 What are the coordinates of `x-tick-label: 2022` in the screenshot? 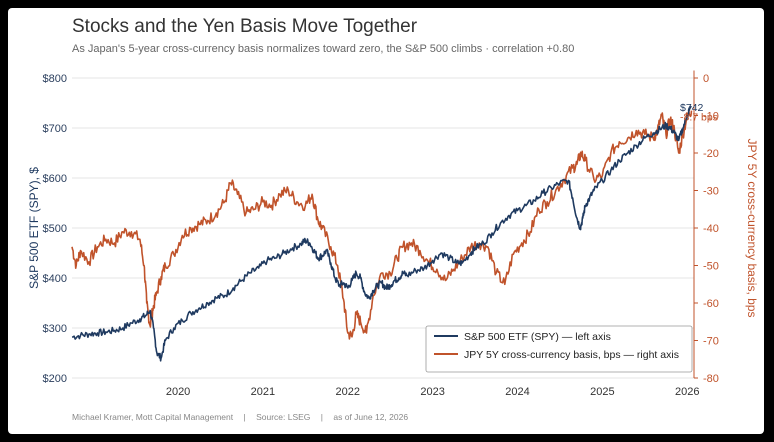 It's located at (348, 392).